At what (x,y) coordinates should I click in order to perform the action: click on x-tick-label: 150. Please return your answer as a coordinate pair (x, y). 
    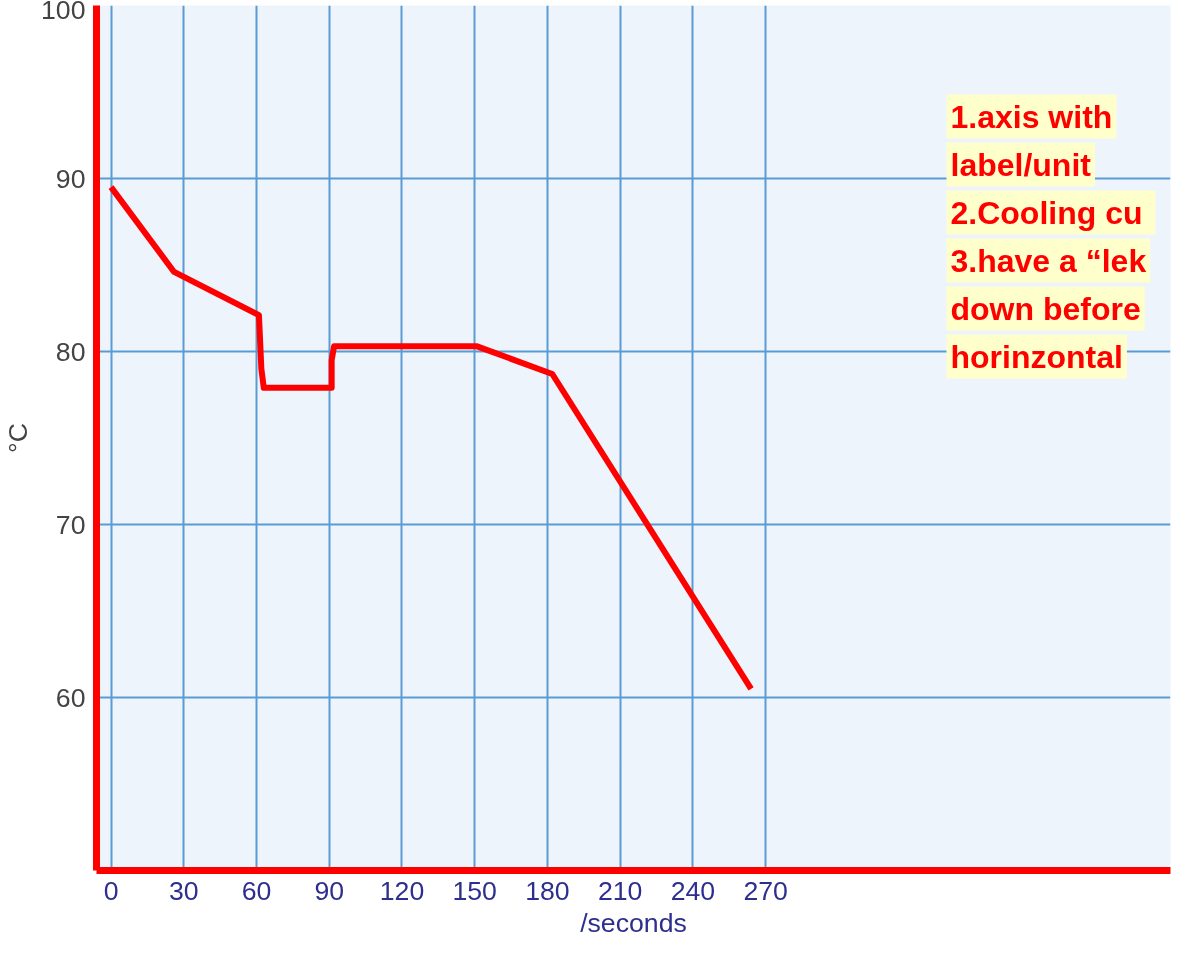
    Looking at the image, I should click on (474, 890).